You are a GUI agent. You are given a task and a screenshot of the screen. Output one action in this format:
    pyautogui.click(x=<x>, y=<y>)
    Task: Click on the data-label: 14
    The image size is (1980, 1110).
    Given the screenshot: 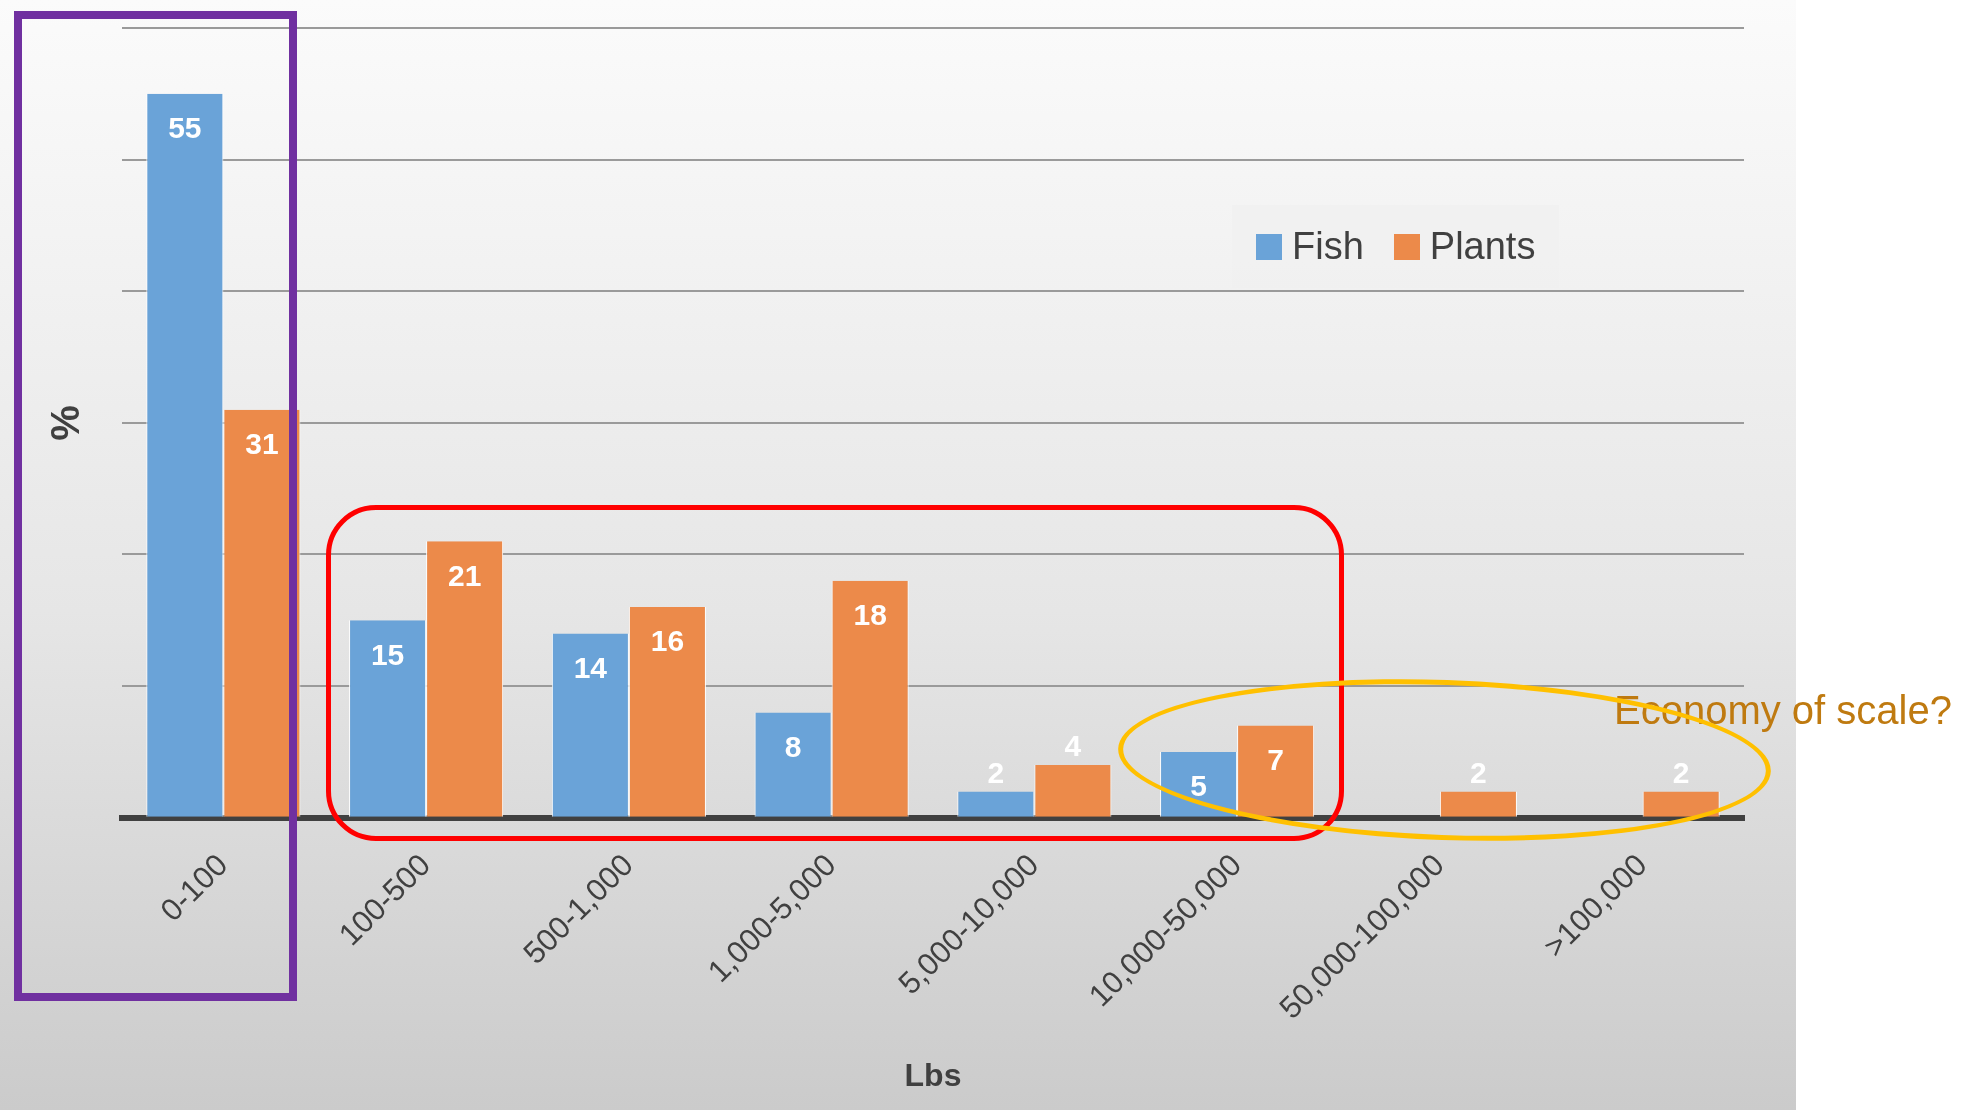 What is the action you would take?
    pyautogui.click(x=590, y=667)
    